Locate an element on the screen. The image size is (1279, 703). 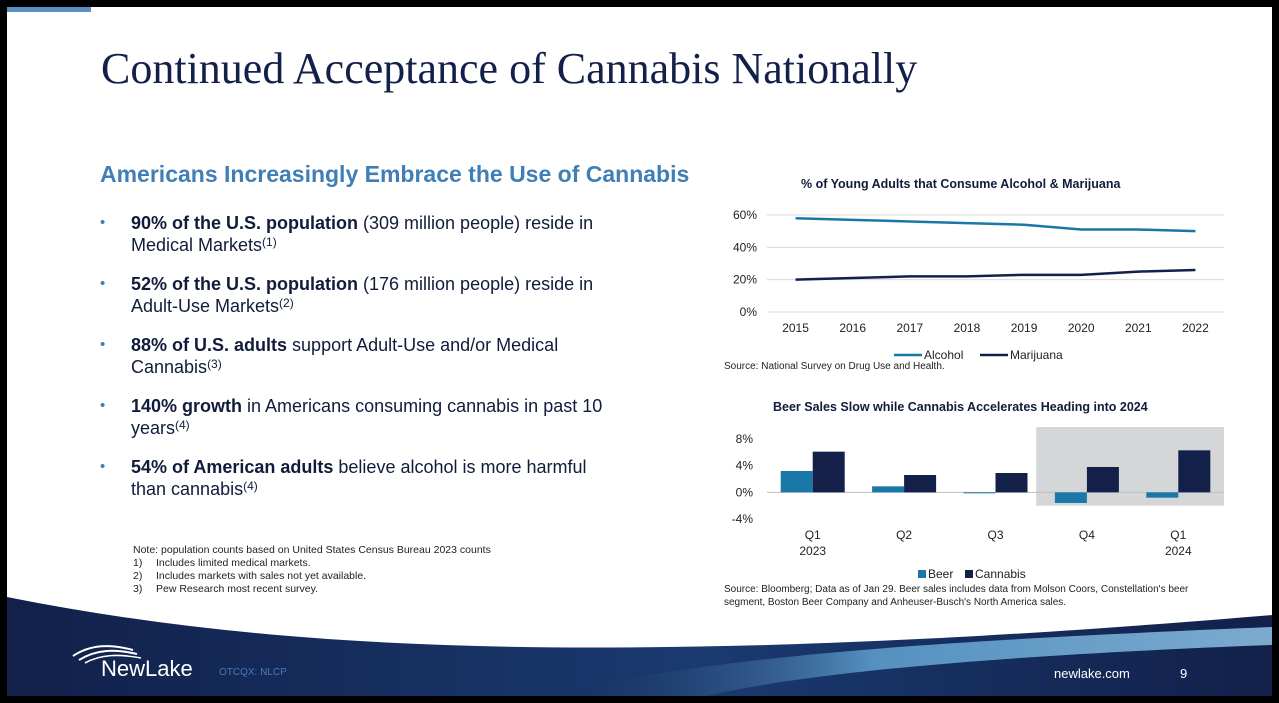
footer-wave is located at coordinates (639, 646).